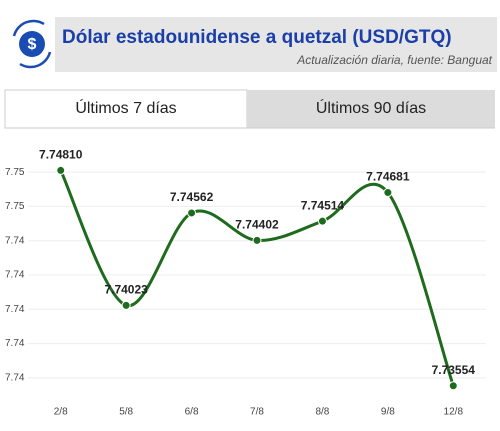 The image size is (500, 431). Describe the element at coordinates (126, 290) in the screenshot. I see `value-label: 7.74023` at that location.